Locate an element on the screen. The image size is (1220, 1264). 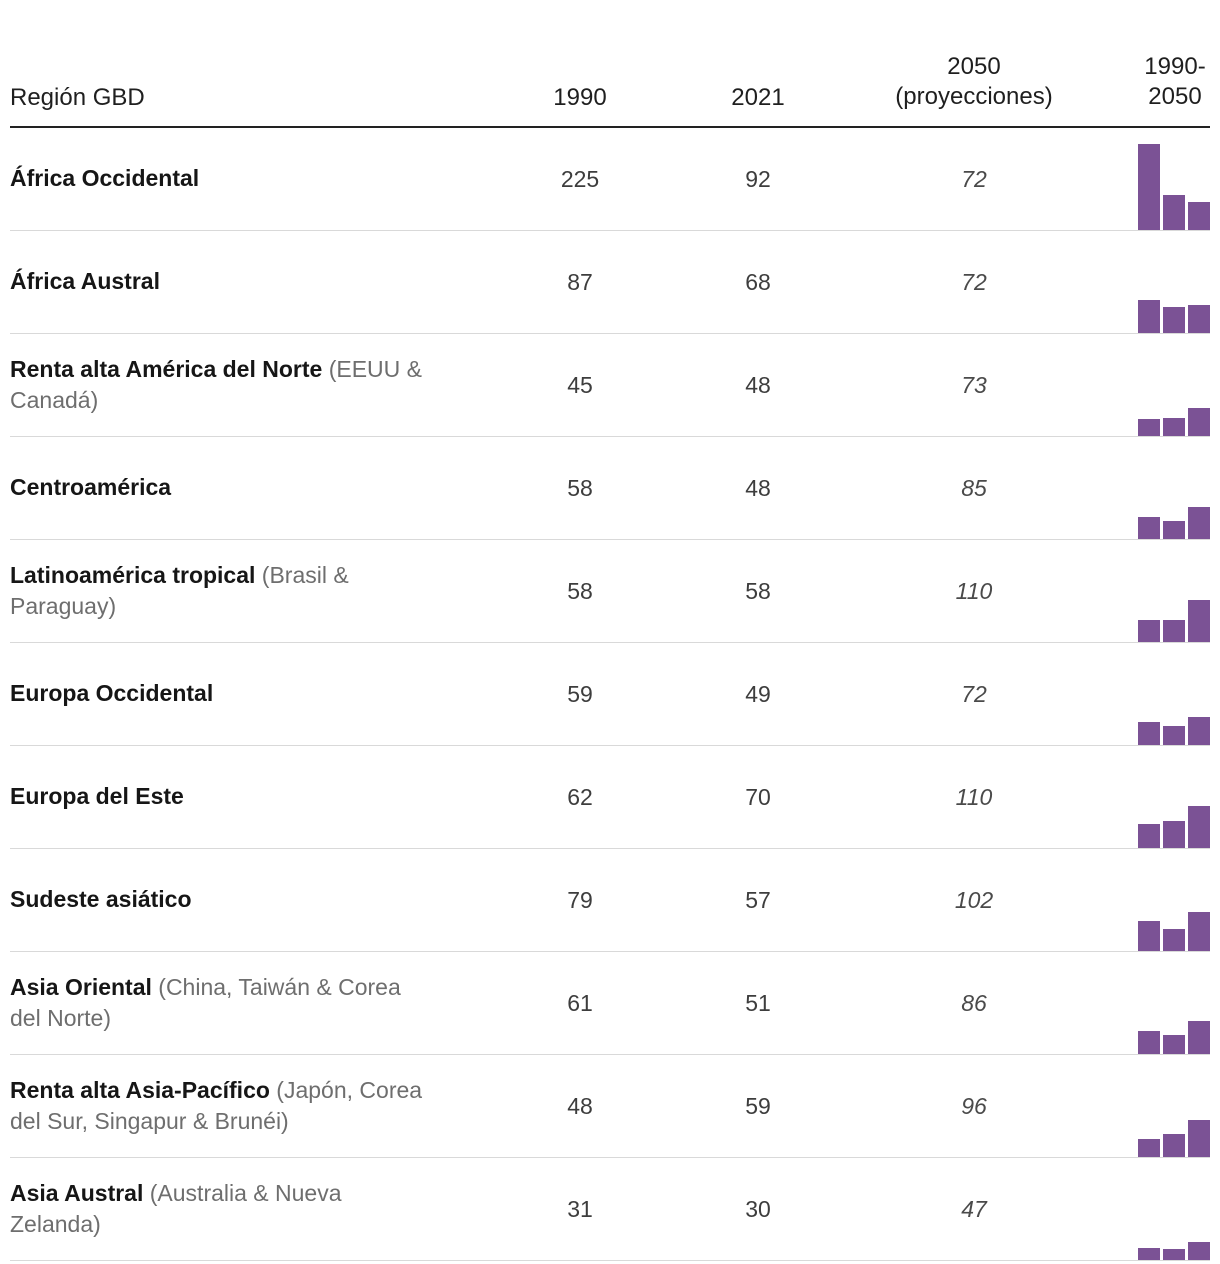
region-cell: África Occidental is located at coordinates (235, 178).